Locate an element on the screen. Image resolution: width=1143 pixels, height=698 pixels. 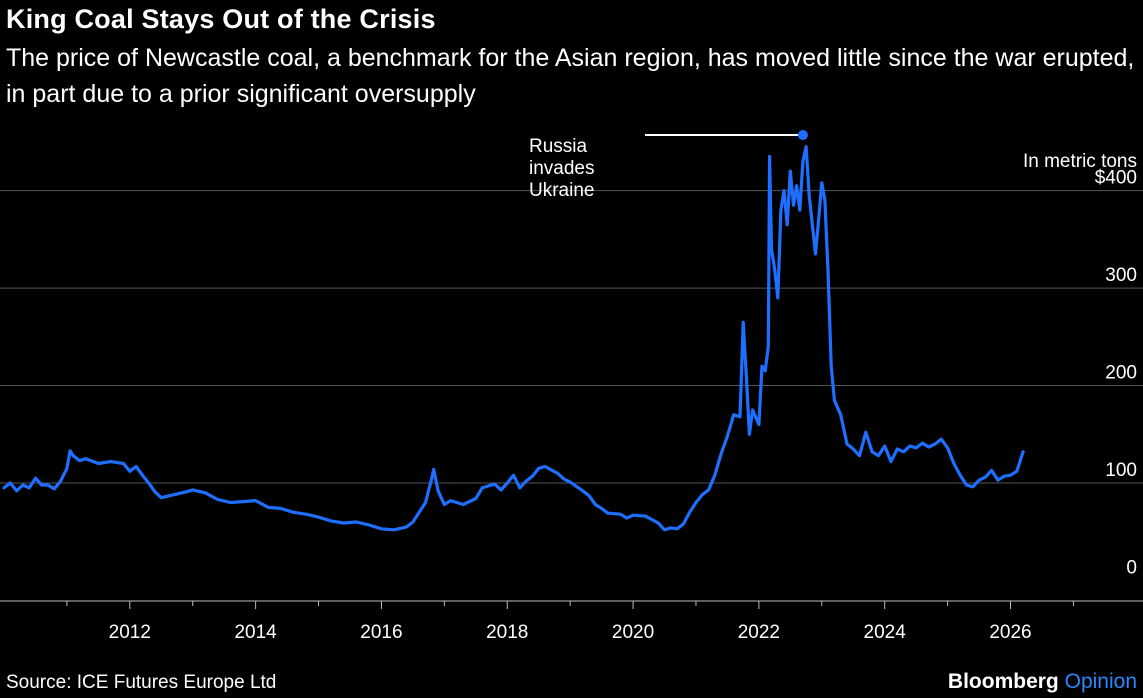
brand-logo: Bloomberg Opinion is located at coordinates (1042, 682).